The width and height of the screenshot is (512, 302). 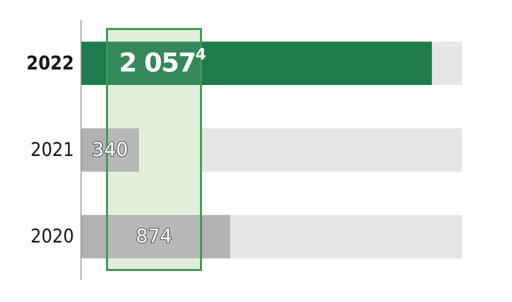 I want to click on data-label: 2 057$^{4}$, so click(x=162, y=61).